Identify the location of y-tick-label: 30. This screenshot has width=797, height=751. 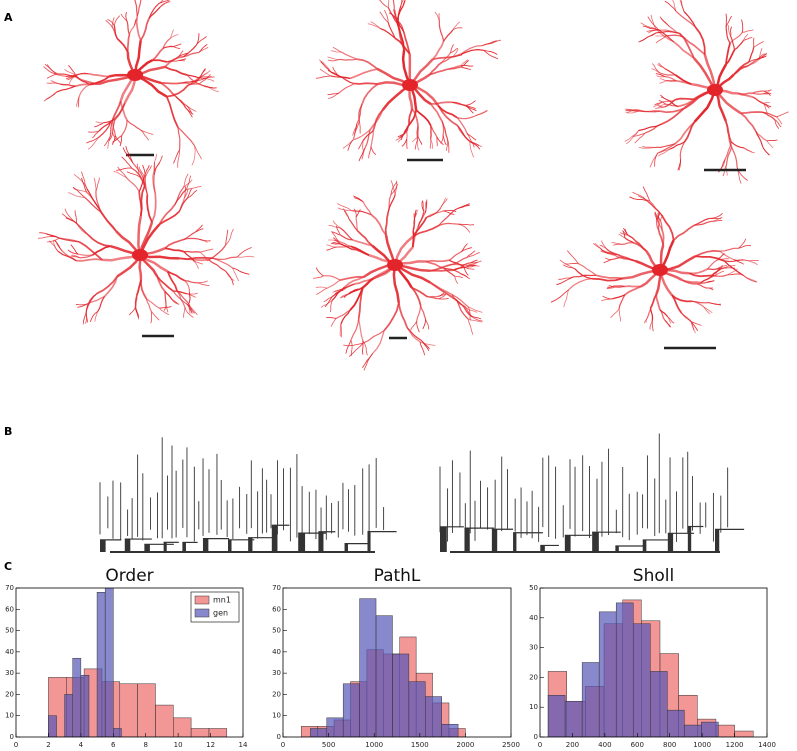
(9, 673).